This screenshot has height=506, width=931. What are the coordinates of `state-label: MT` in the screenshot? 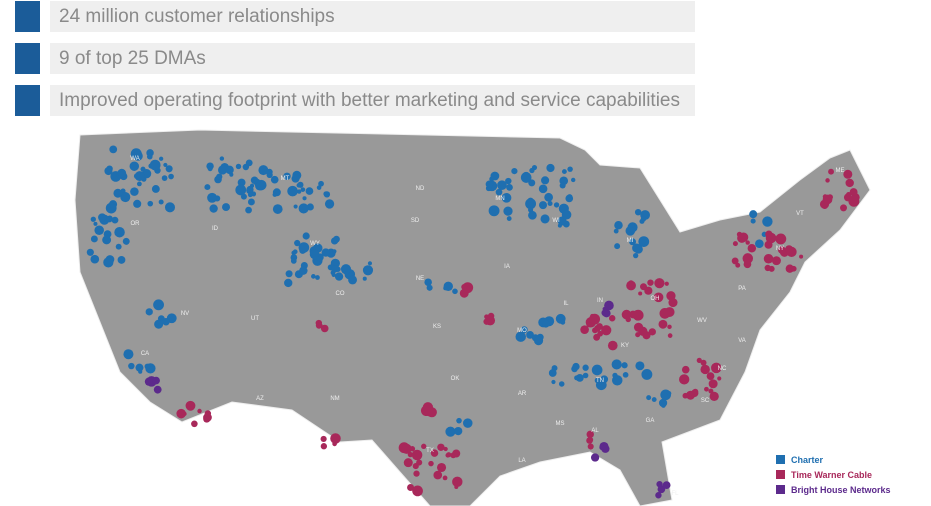 It's located at (285, 179).